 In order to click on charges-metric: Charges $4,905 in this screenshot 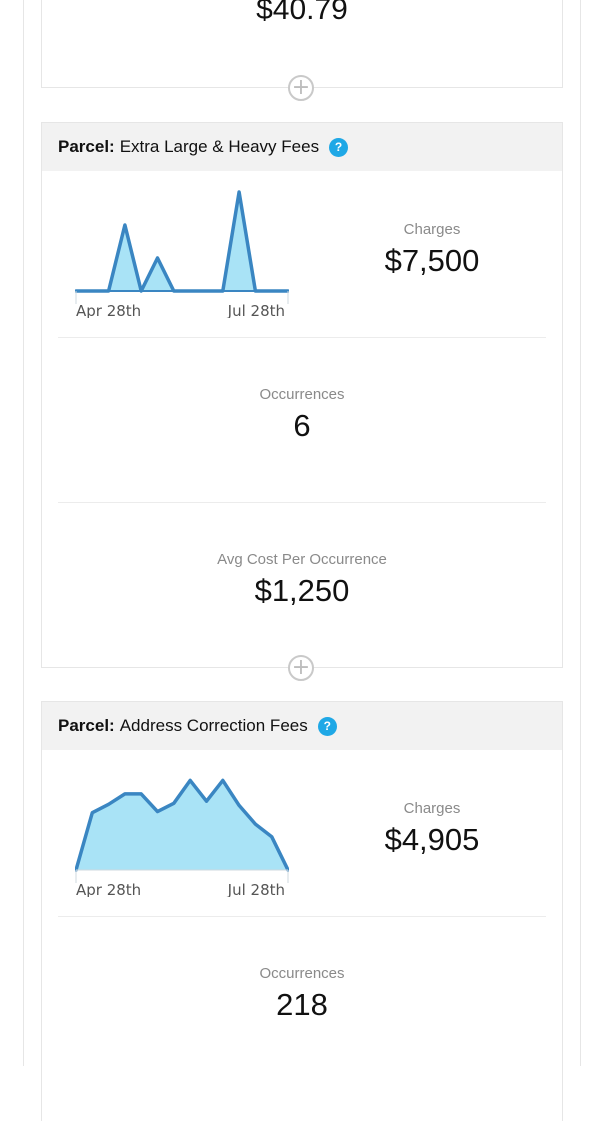, I will do `click(432, 829)`.